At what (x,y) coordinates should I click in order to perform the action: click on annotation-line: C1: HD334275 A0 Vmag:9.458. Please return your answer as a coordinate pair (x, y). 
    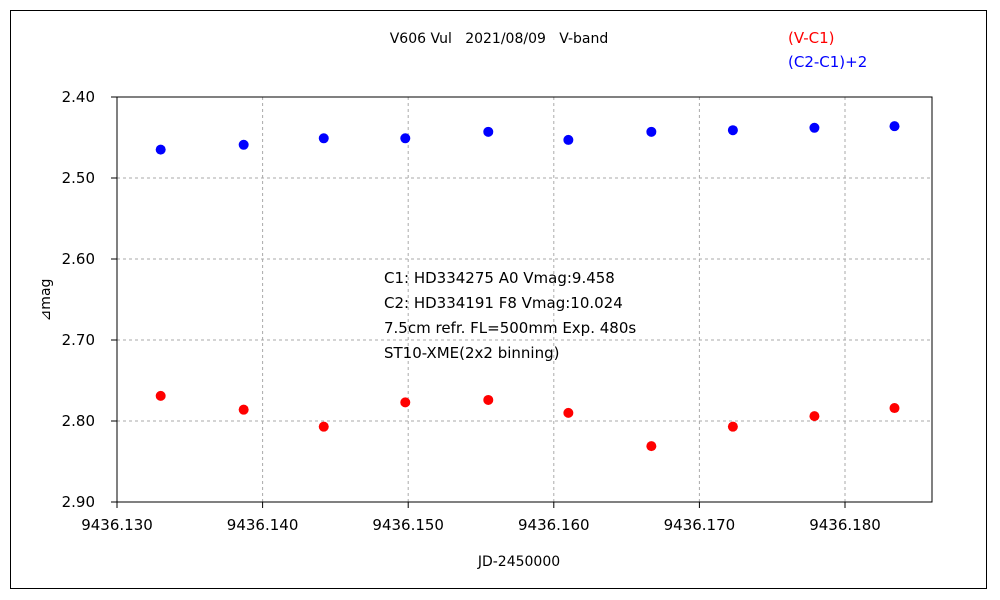
    Looking at the image, I should click on (499, 278).